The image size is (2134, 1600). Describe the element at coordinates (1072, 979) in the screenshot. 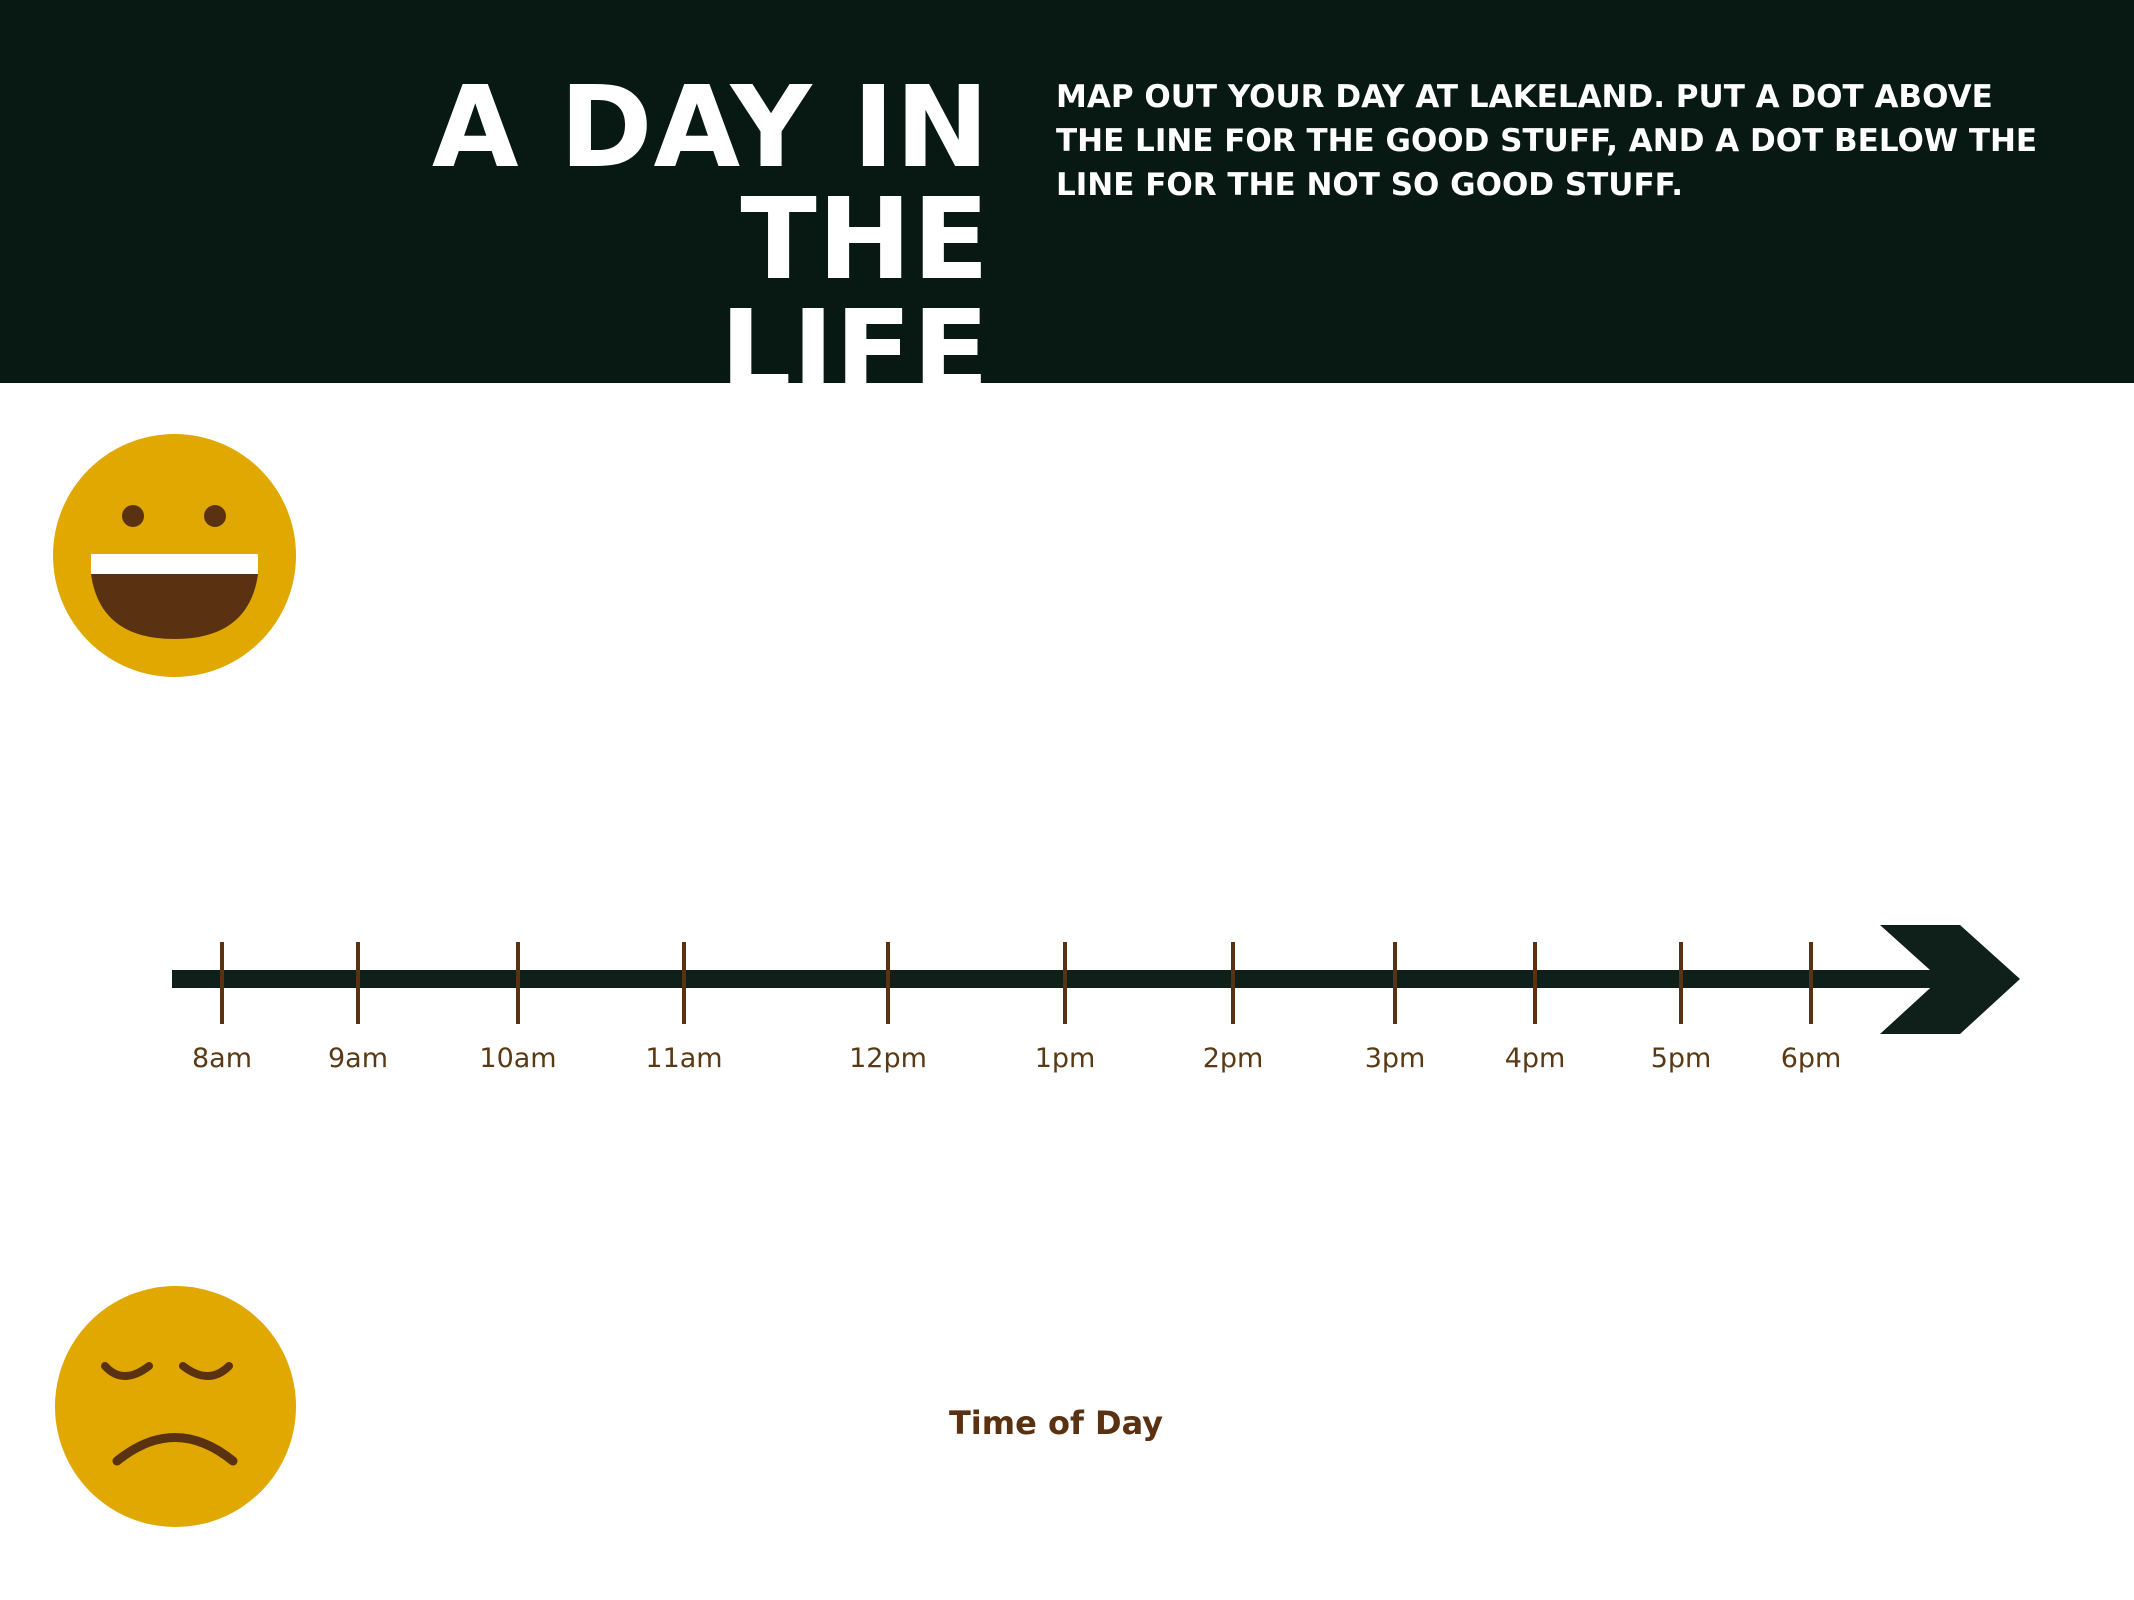

I see `timeline-line` at that location.